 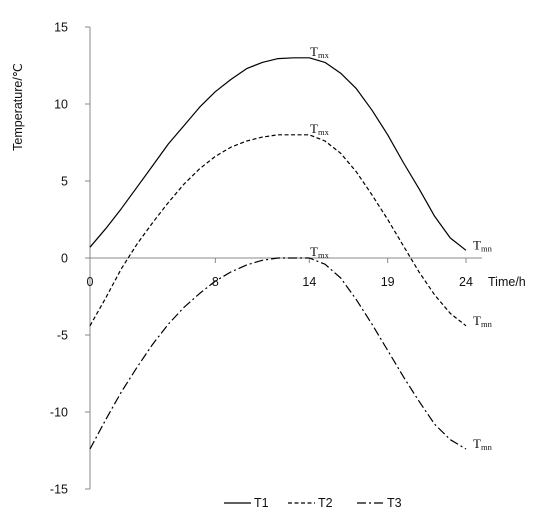 What do you see at coordinates (466, 282) in the screenshot?
I see `x-tick-label: 24` at bounding box center [466, 282].